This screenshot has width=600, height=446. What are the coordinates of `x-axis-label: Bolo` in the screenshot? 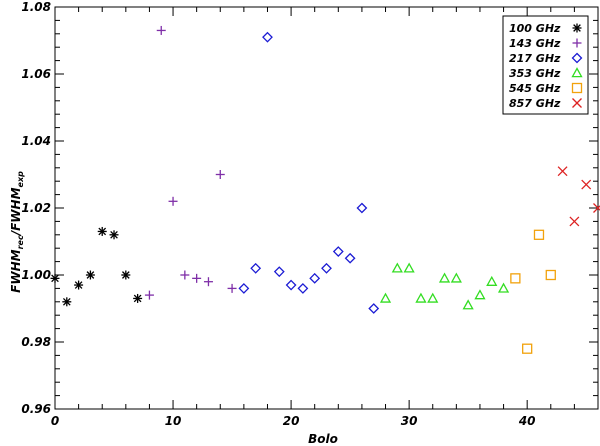 It's located at (323, 439).